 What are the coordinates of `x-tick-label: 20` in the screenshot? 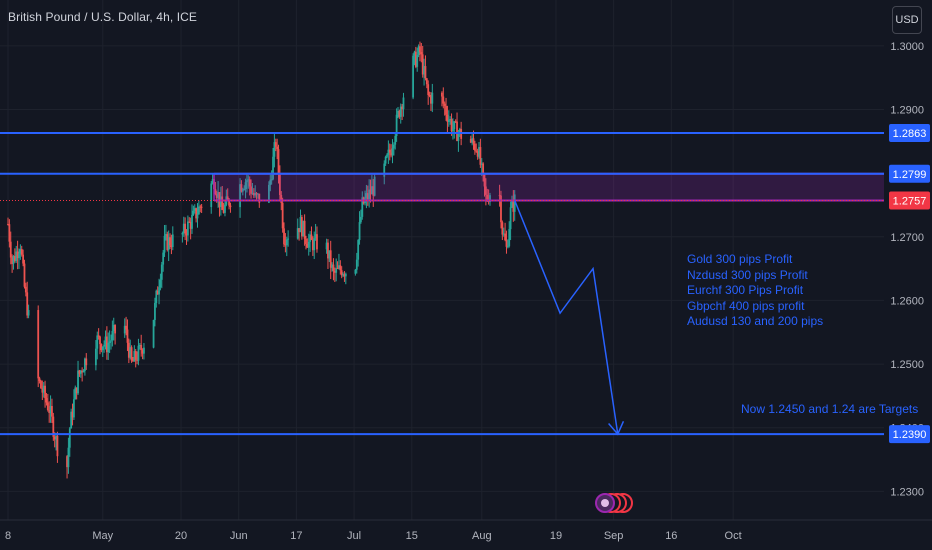 It's located at (181, 536).